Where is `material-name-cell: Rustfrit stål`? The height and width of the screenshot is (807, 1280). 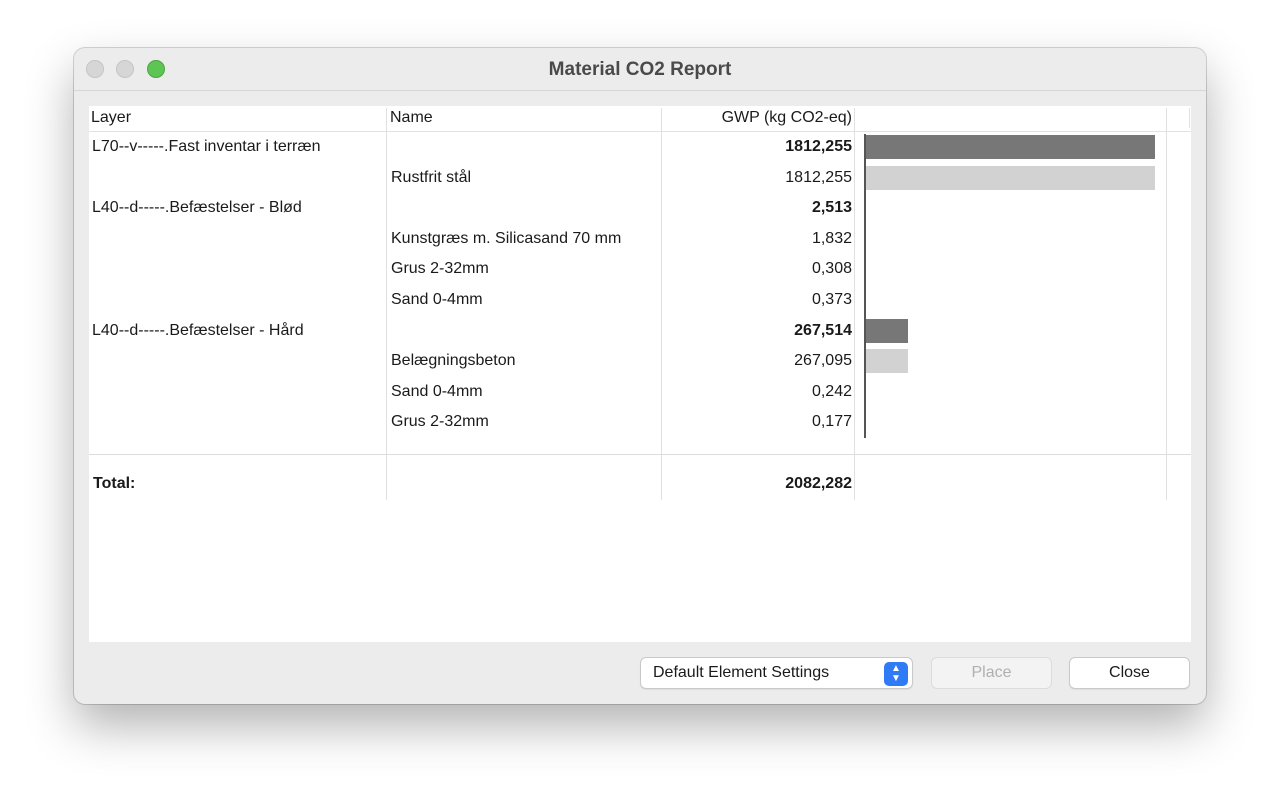
material-name-cell: Rustfrit stål is located at coordinates (431, 177).